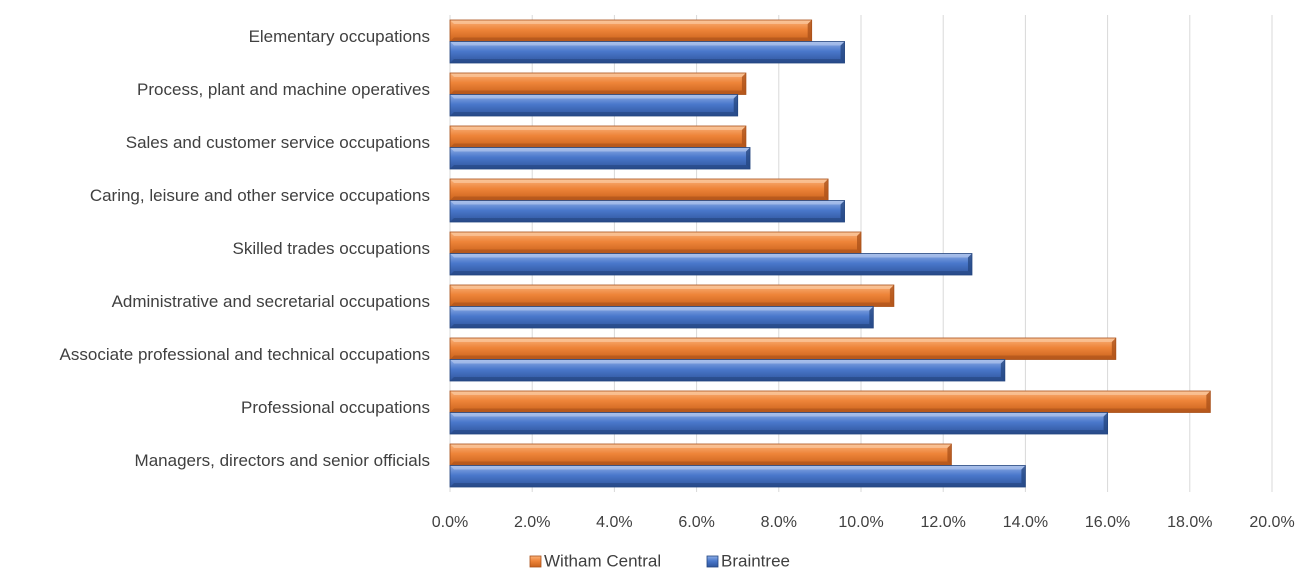  Describe the element at coordinates (532, 522) in the screenshot. I see `x-tick-label-1: 2.0%` at that location.